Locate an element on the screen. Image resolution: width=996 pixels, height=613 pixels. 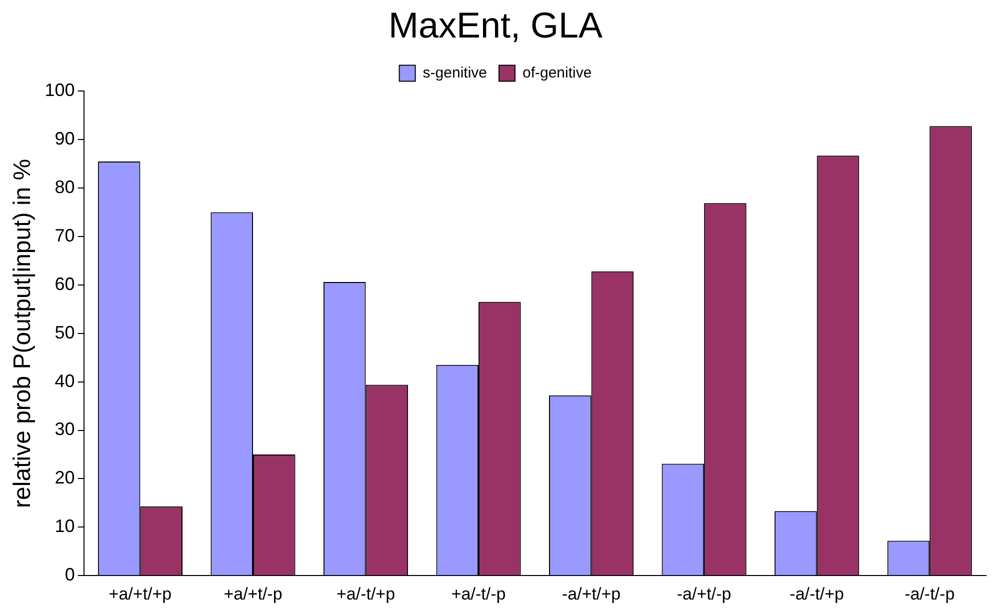
y-tick-label: 10 is located at coordinates (64, 526).